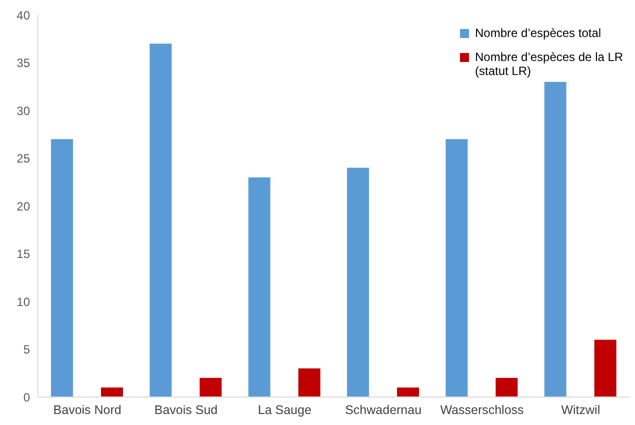 The height and width of the screenshot is (425, 635). What do you see at coordinates (538, 33) in the screenshot?
I see `legend-label: Nombre d’espèces total` at bounding box center [538, 33].